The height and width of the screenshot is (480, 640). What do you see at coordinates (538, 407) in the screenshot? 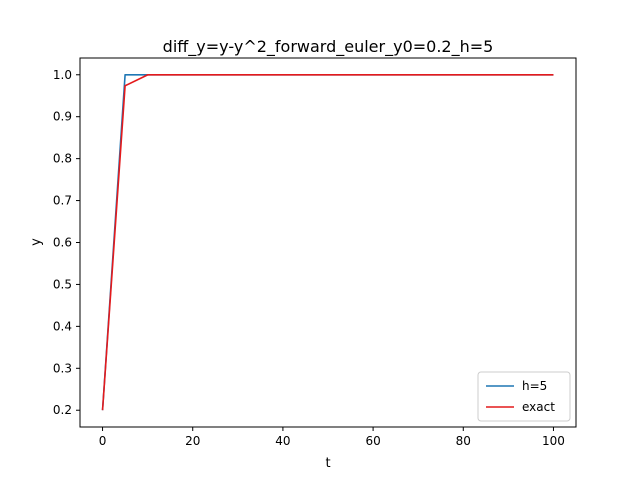
I see `legend-label: exact` at bounding box center [538, 407].